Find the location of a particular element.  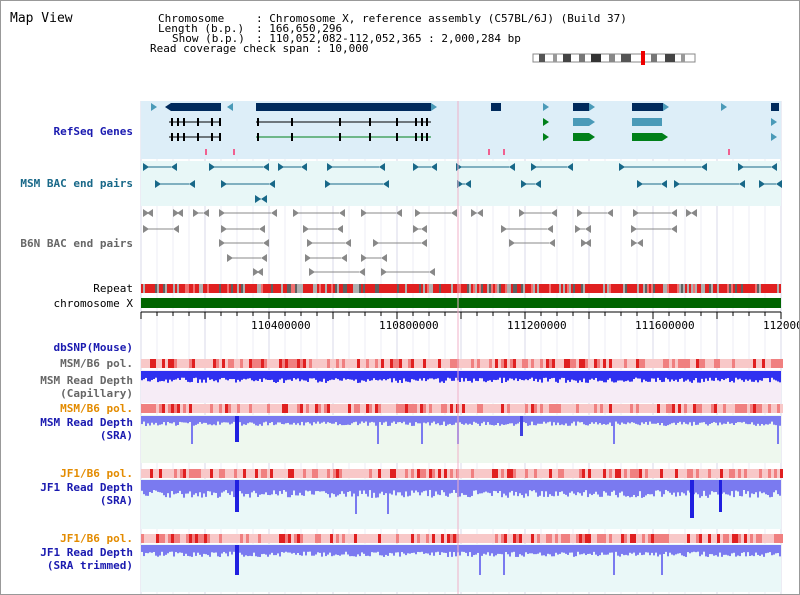

coverage-span: Read coverage check span : 10,000 is located at coordinates (259, 48).